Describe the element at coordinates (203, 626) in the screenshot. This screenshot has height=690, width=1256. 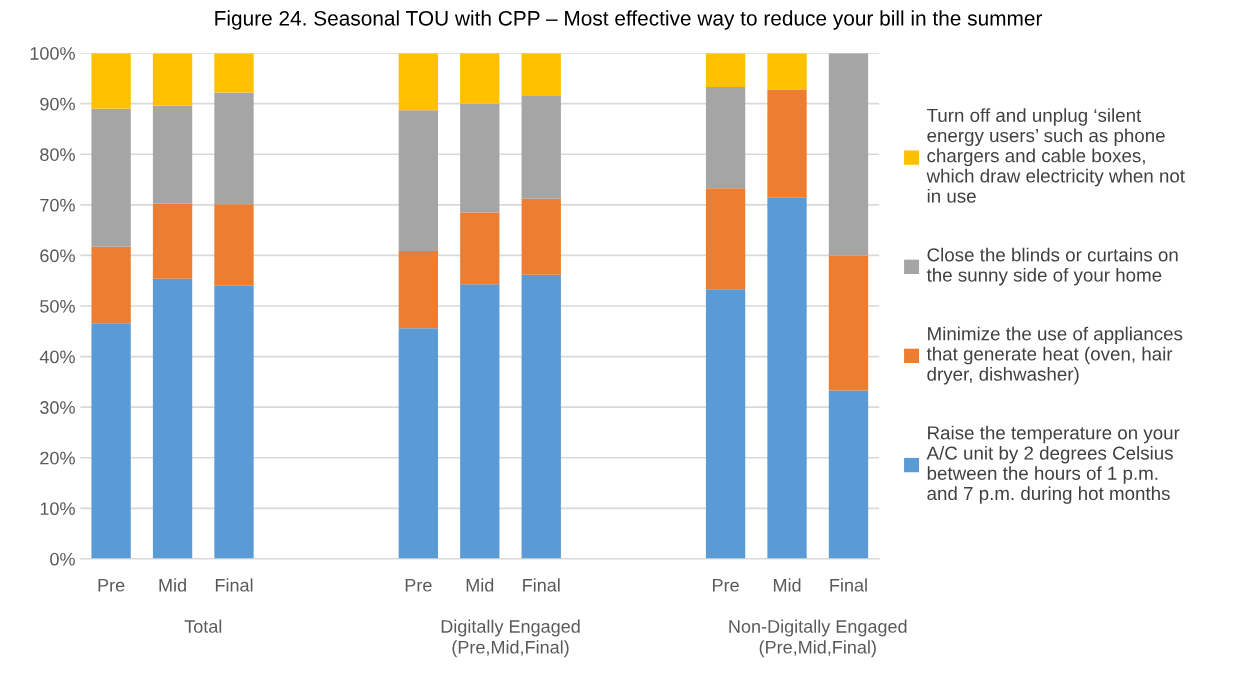
I see `text: Total` at that location.